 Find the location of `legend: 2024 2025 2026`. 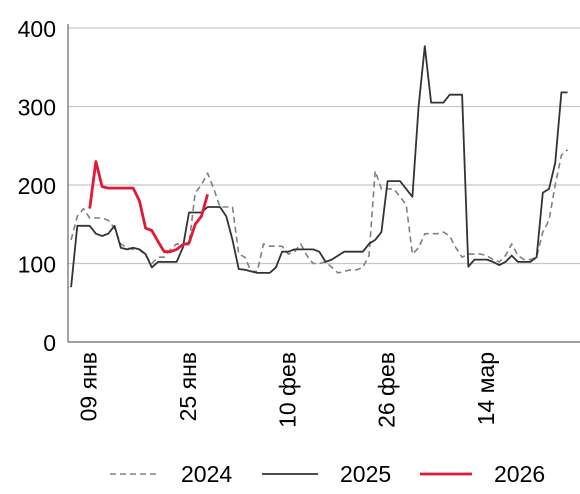

legend: 2024 2025 2026 is located at coordinates (327, 474).